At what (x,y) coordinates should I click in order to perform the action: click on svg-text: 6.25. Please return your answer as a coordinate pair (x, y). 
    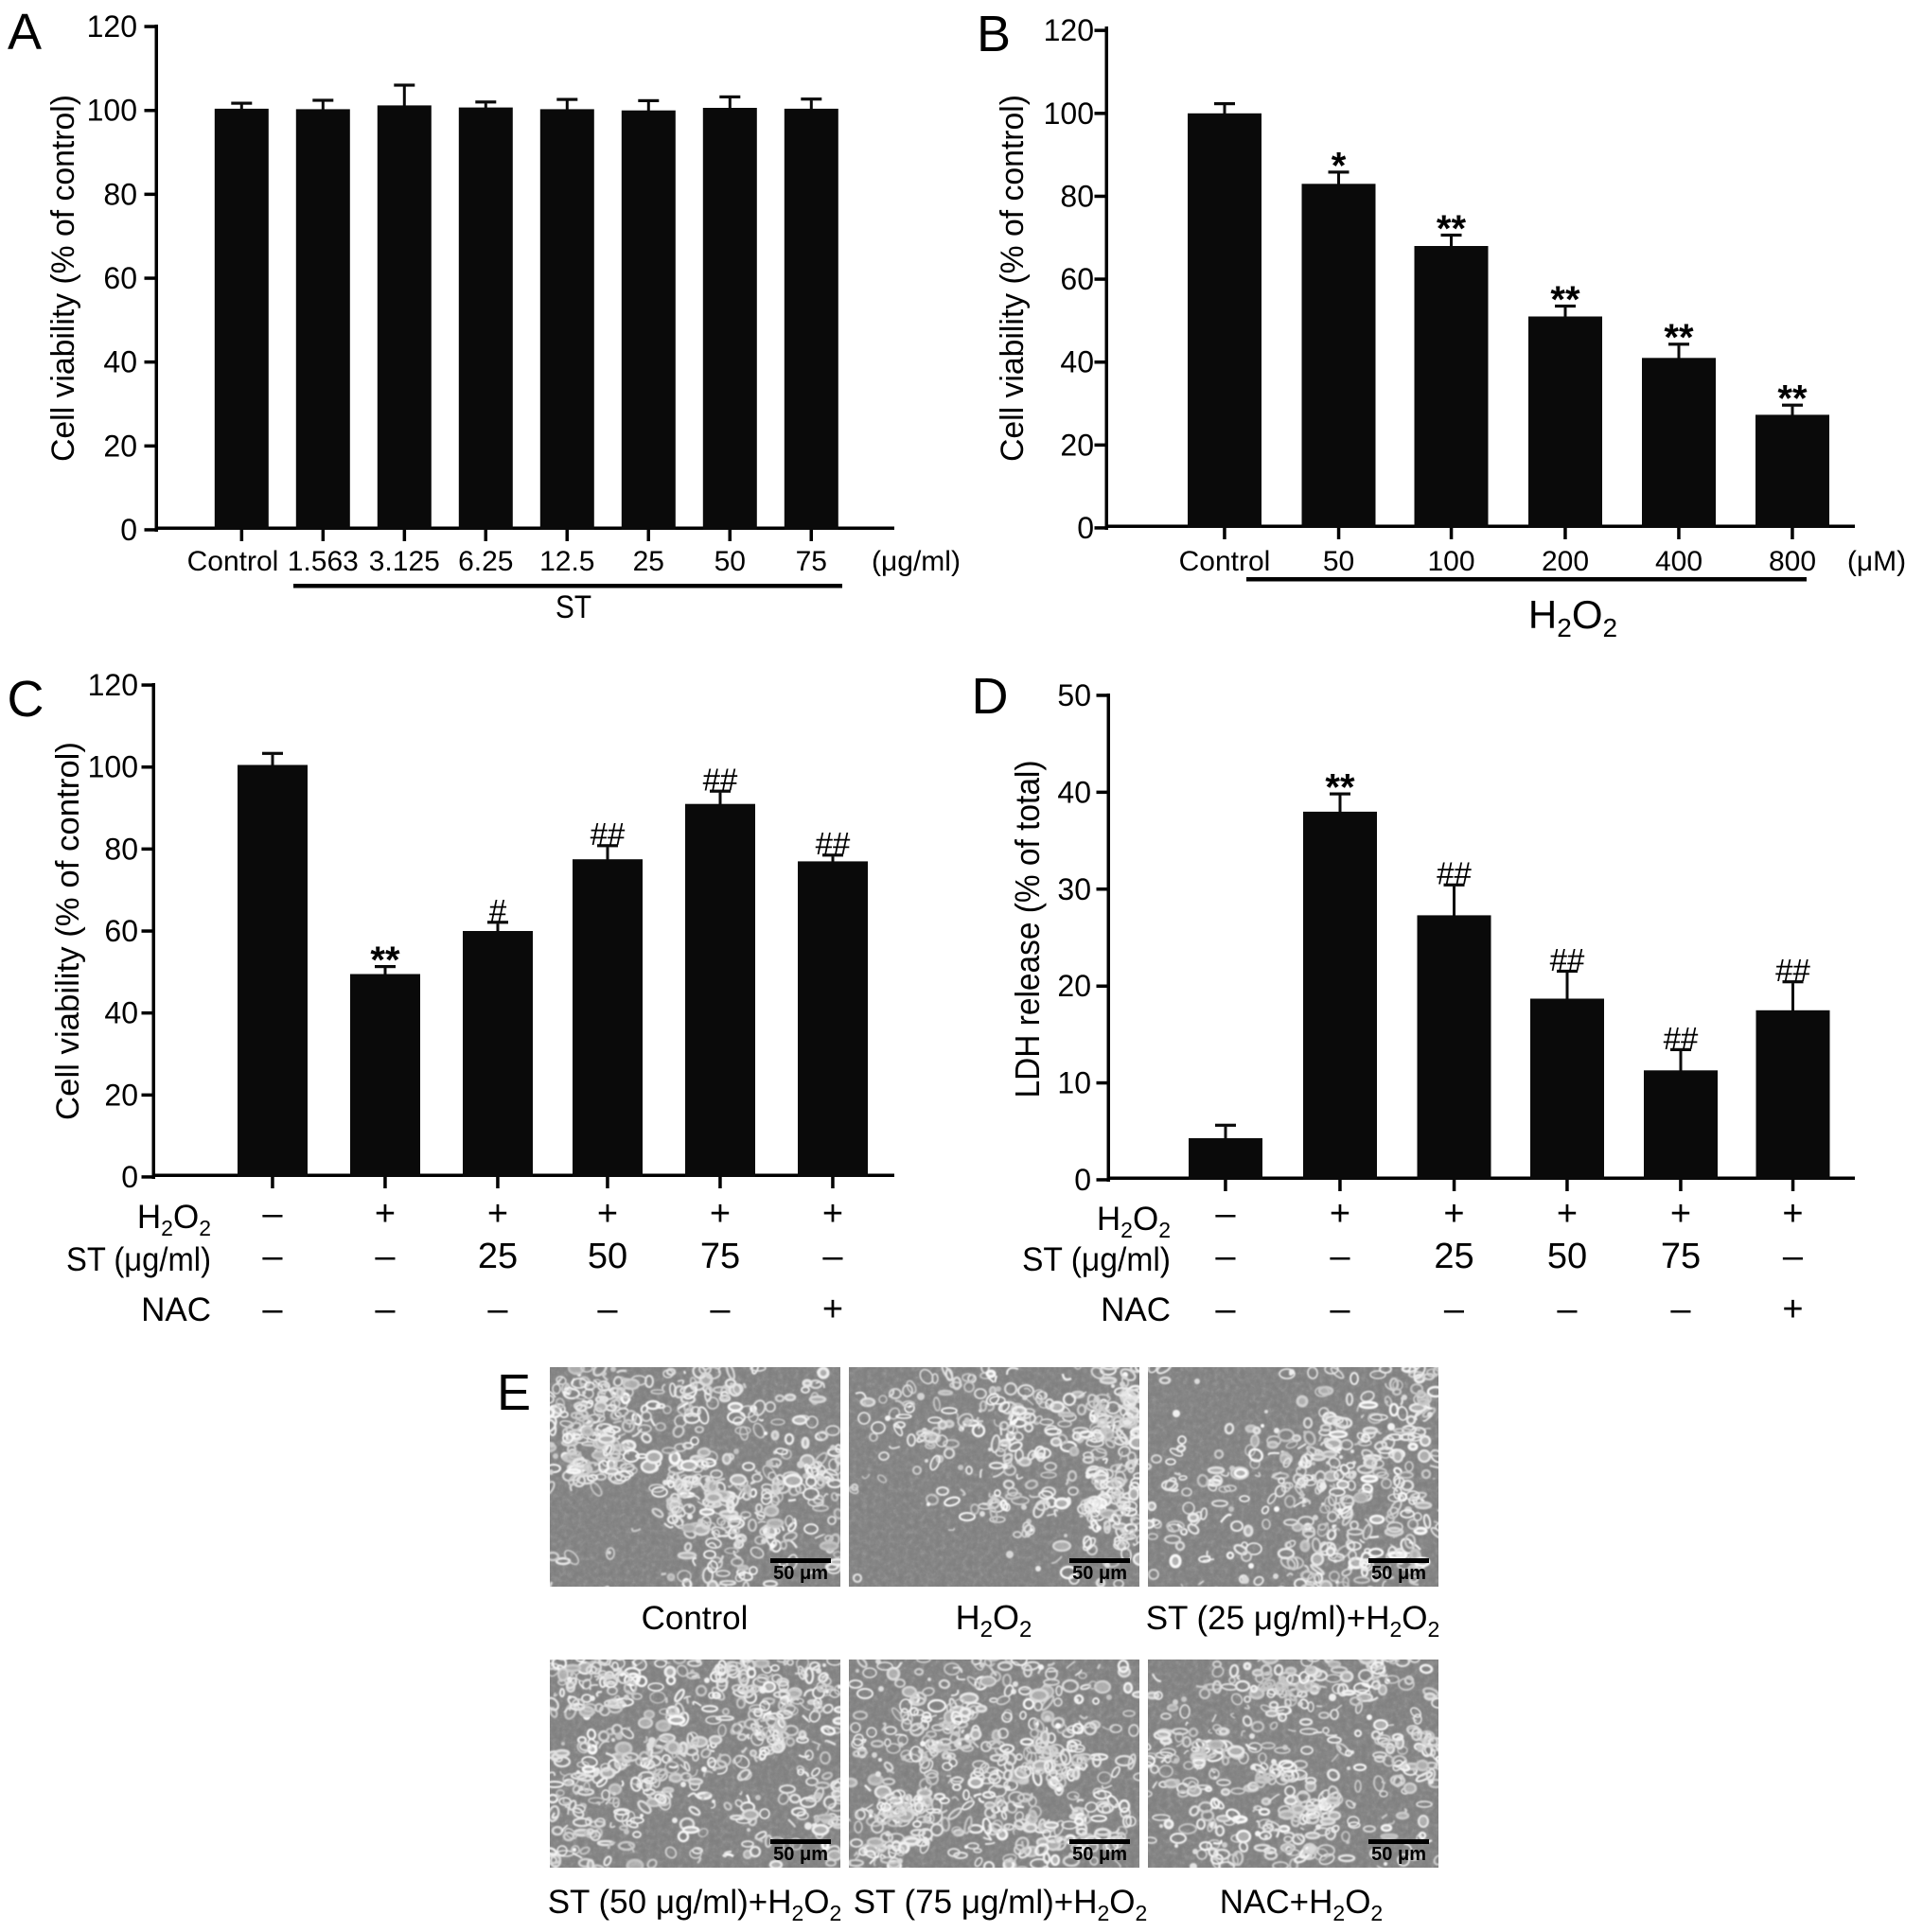
    Looking at the image, I should click on (486, 561).